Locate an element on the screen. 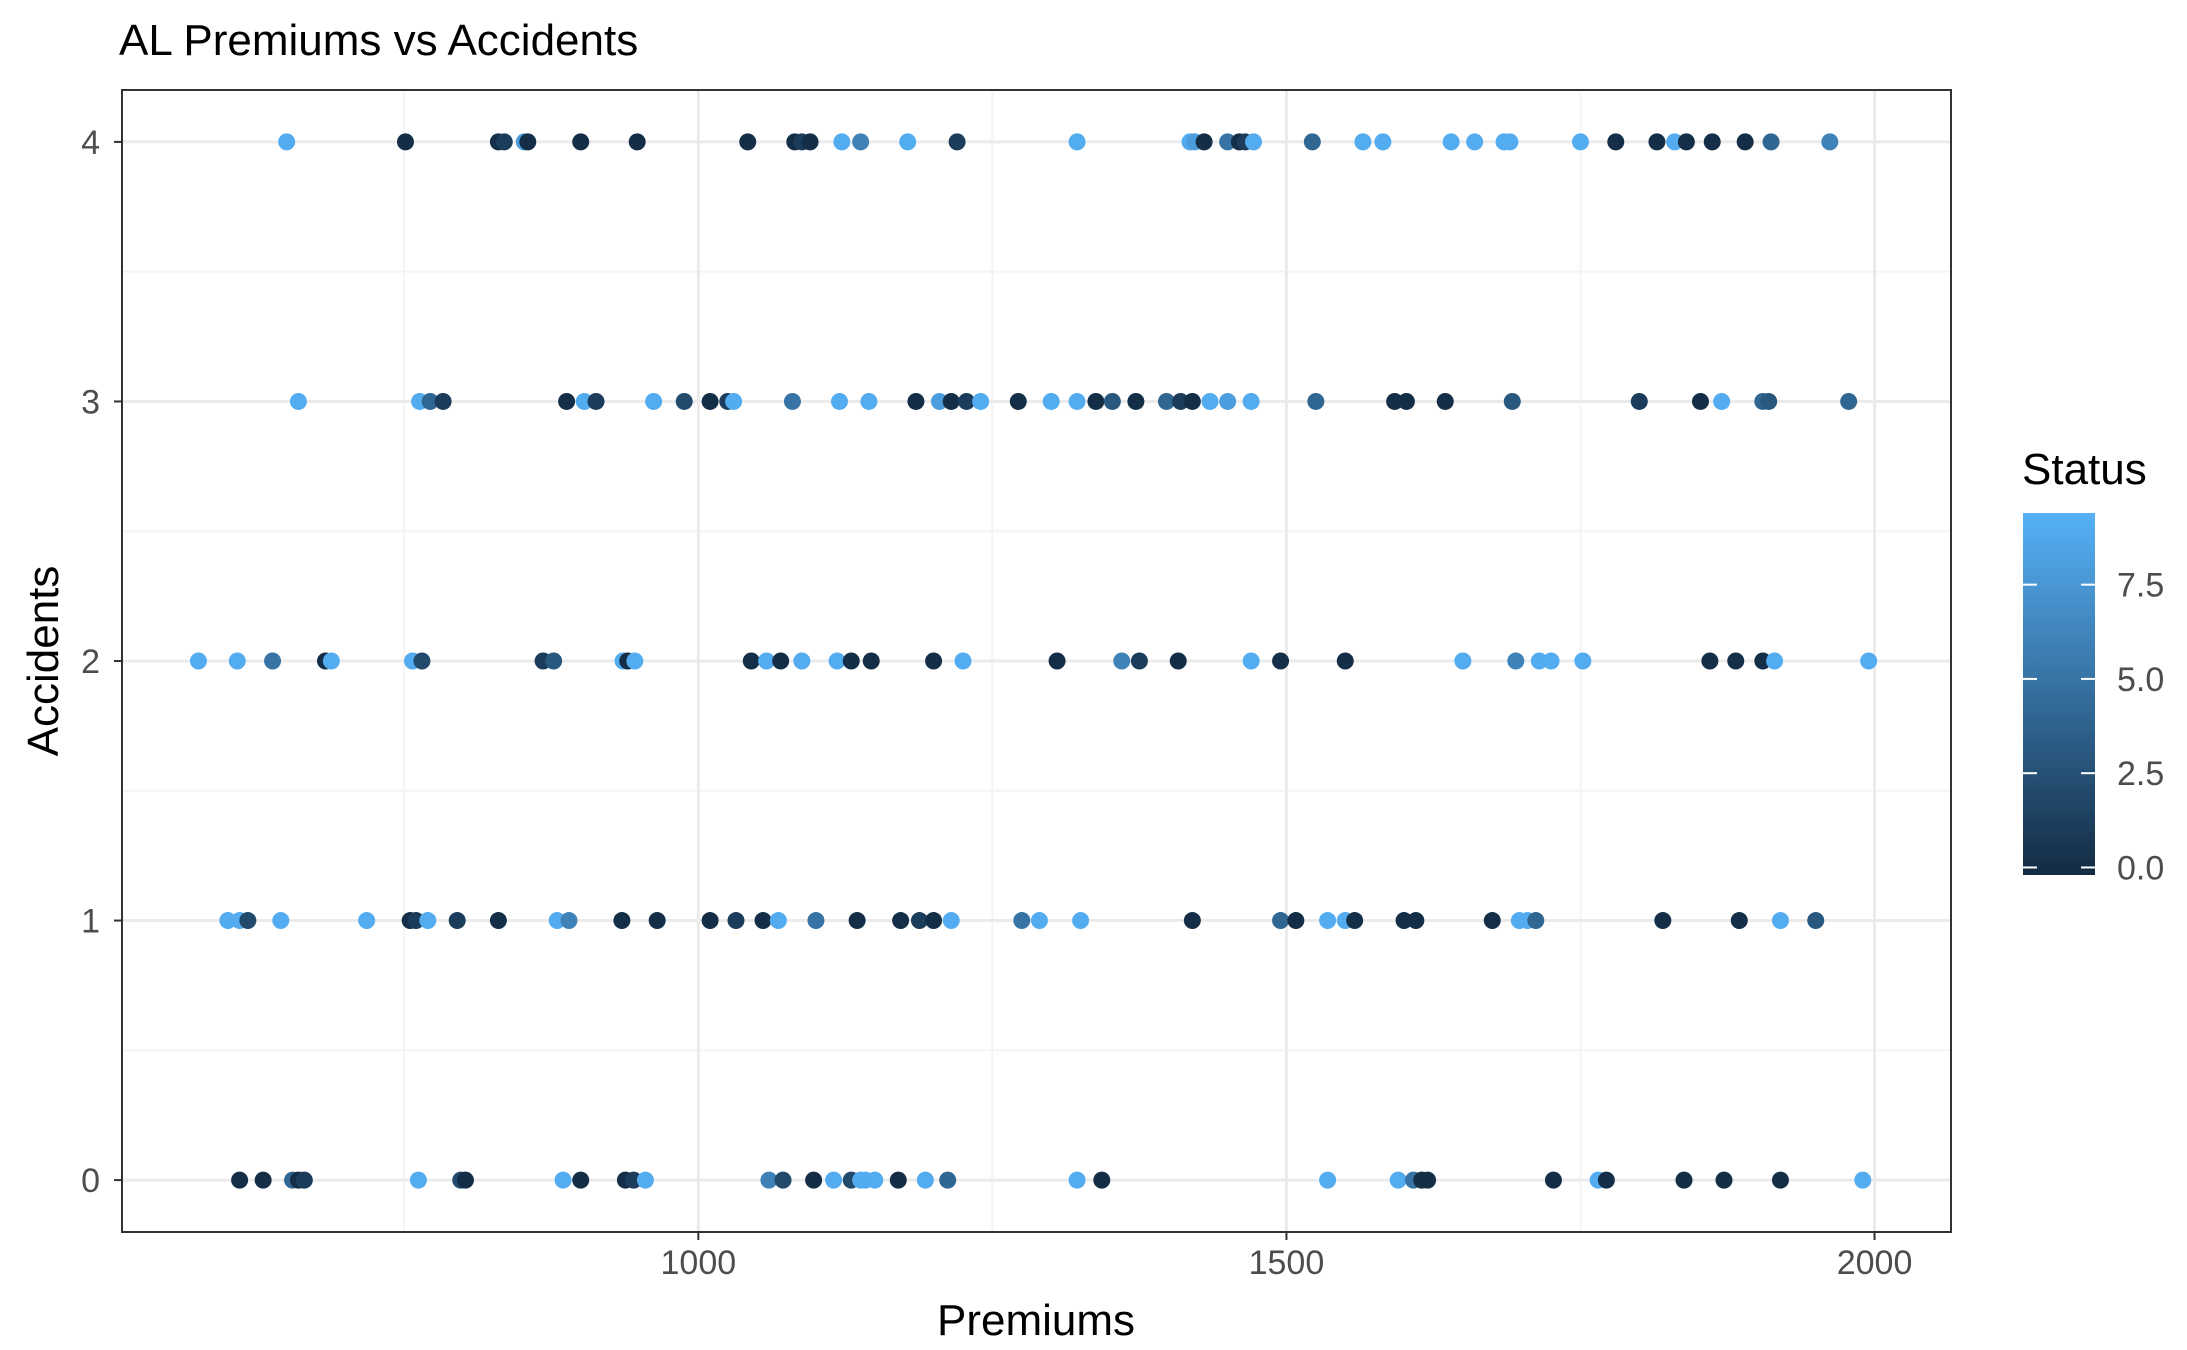 Image resolution: width=2187 pixels, height=1350 pixels. status-legend: Status 0.0 2.5 5.0 7.5 is located at coordinates (2093, 666).